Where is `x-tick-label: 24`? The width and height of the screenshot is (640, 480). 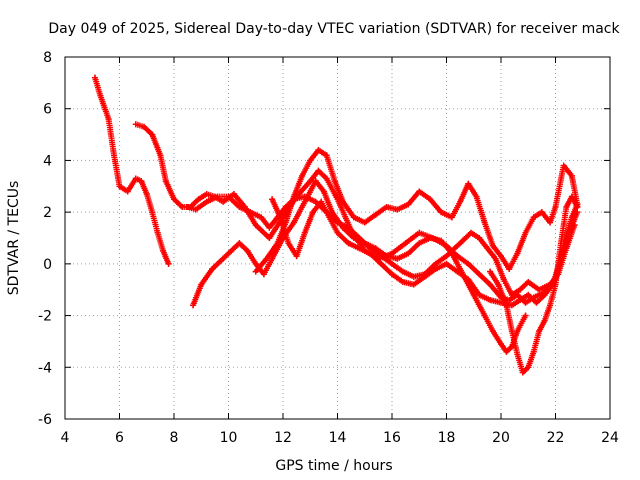
x-tick-label: 24 is located at coordinates (610, 438).